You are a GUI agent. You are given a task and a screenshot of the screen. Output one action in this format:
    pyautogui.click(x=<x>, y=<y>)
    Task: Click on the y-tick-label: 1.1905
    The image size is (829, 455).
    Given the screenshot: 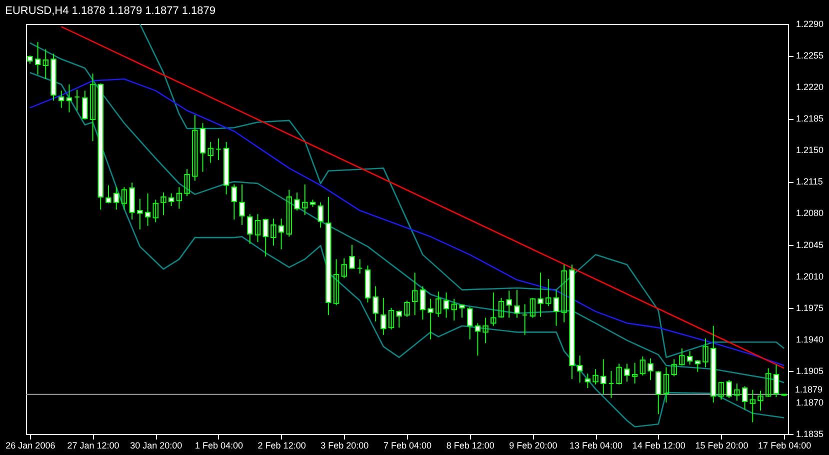 What is the action you would take?
    pyautogui.click(x=810, y=371)
    